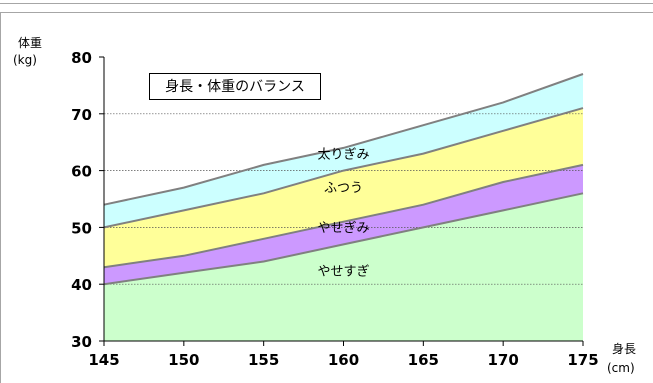 The image size is (653, 383). Describe the element at coordinates (343, 272) in the screenshot. I see `band-label-yasesugi: やせすぎ` at that location.